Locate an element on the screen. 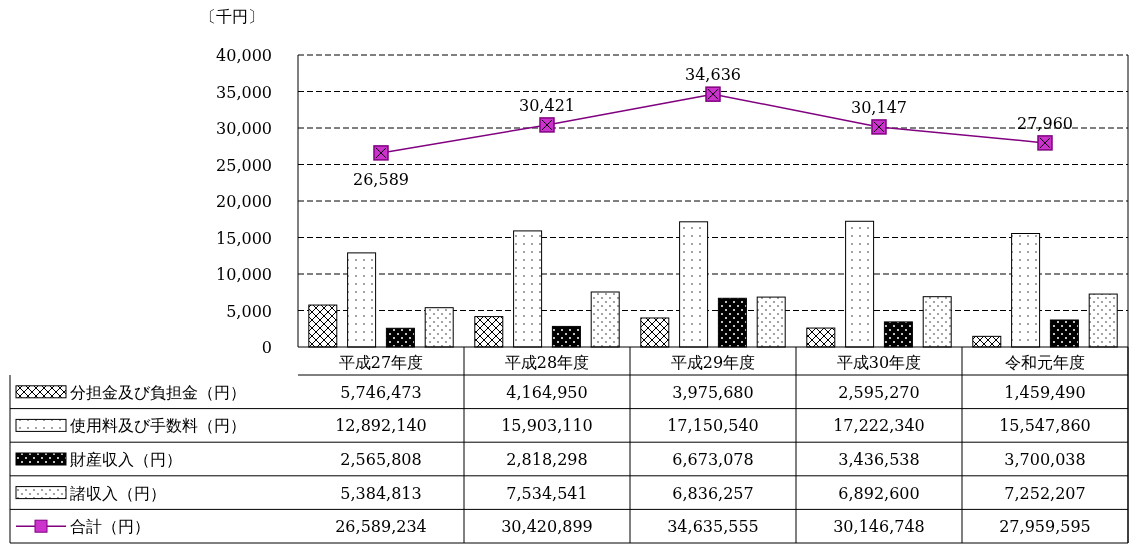  legend-label: 諸収入（円） is located at coordinates (118, 493).